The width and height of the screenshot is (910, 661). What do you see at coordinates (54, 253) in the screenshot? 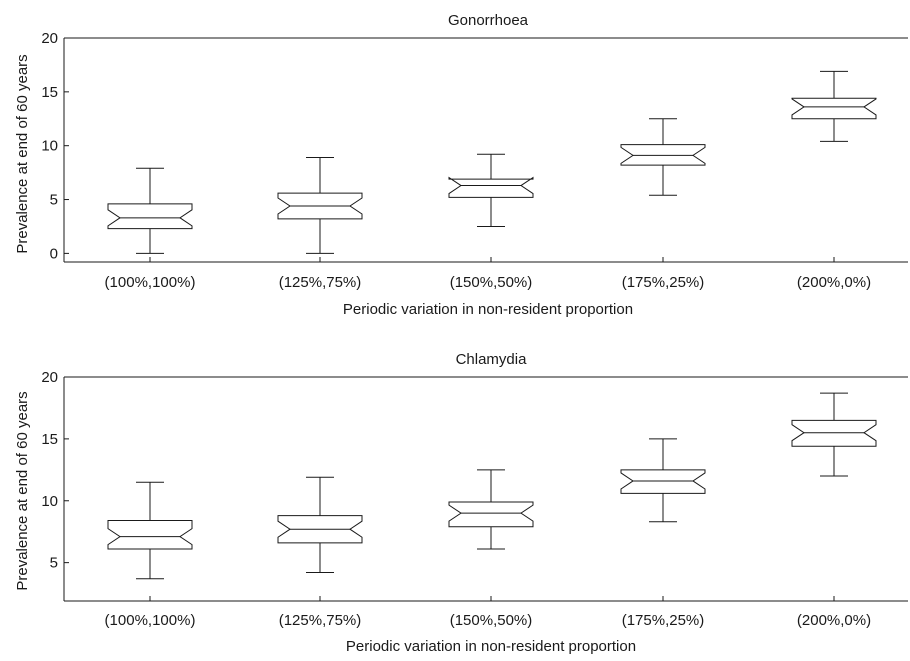
I see `y-tick-label: 0` at bounding box center [54, 253].